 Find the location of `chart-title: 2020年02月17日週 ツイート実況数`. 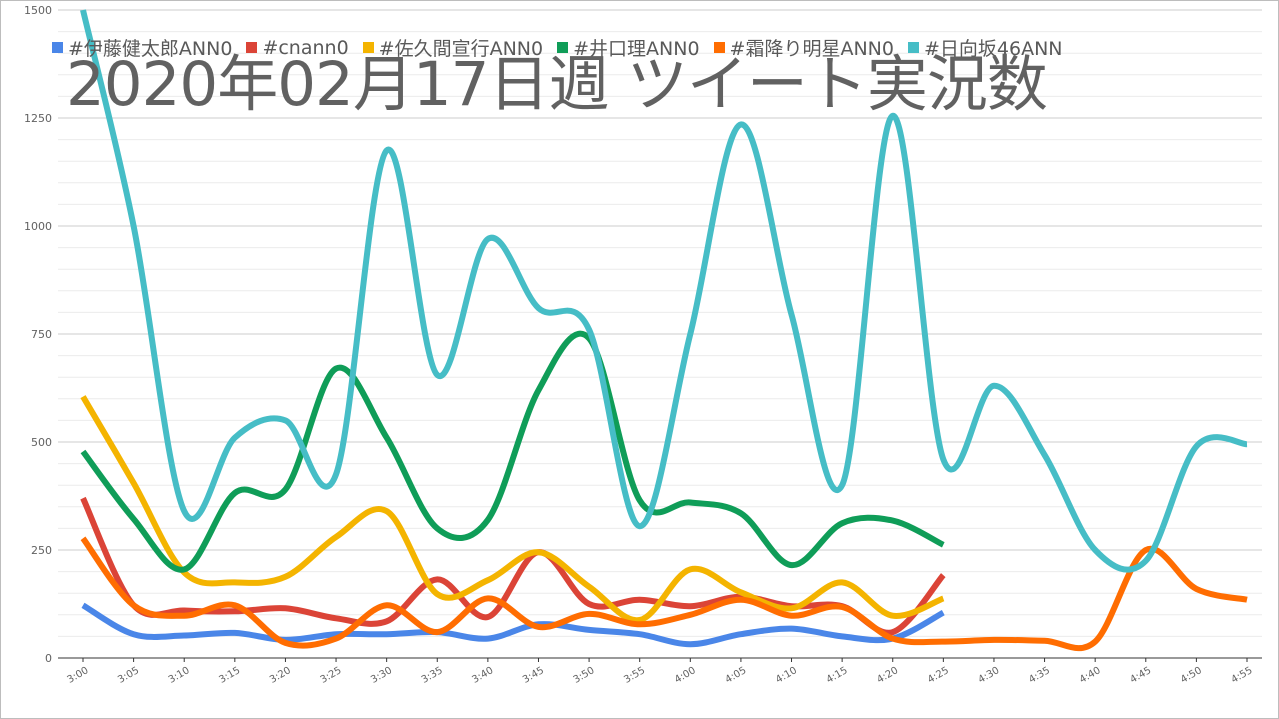

chart-title: 2020年02月17日週 ツイート実況数 is located at coordinates (557, 84).